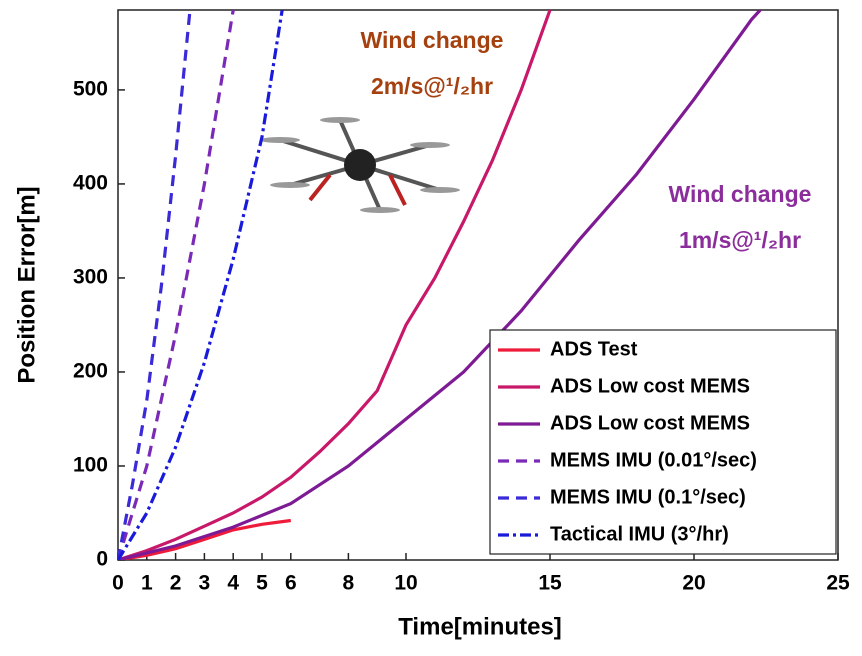 The width and height of the screenshot is (862, 656). What do you see at coordinates (147, 583) in the screenshot?
I see `x-tick-label: 1` at bounding box center [147, 583].